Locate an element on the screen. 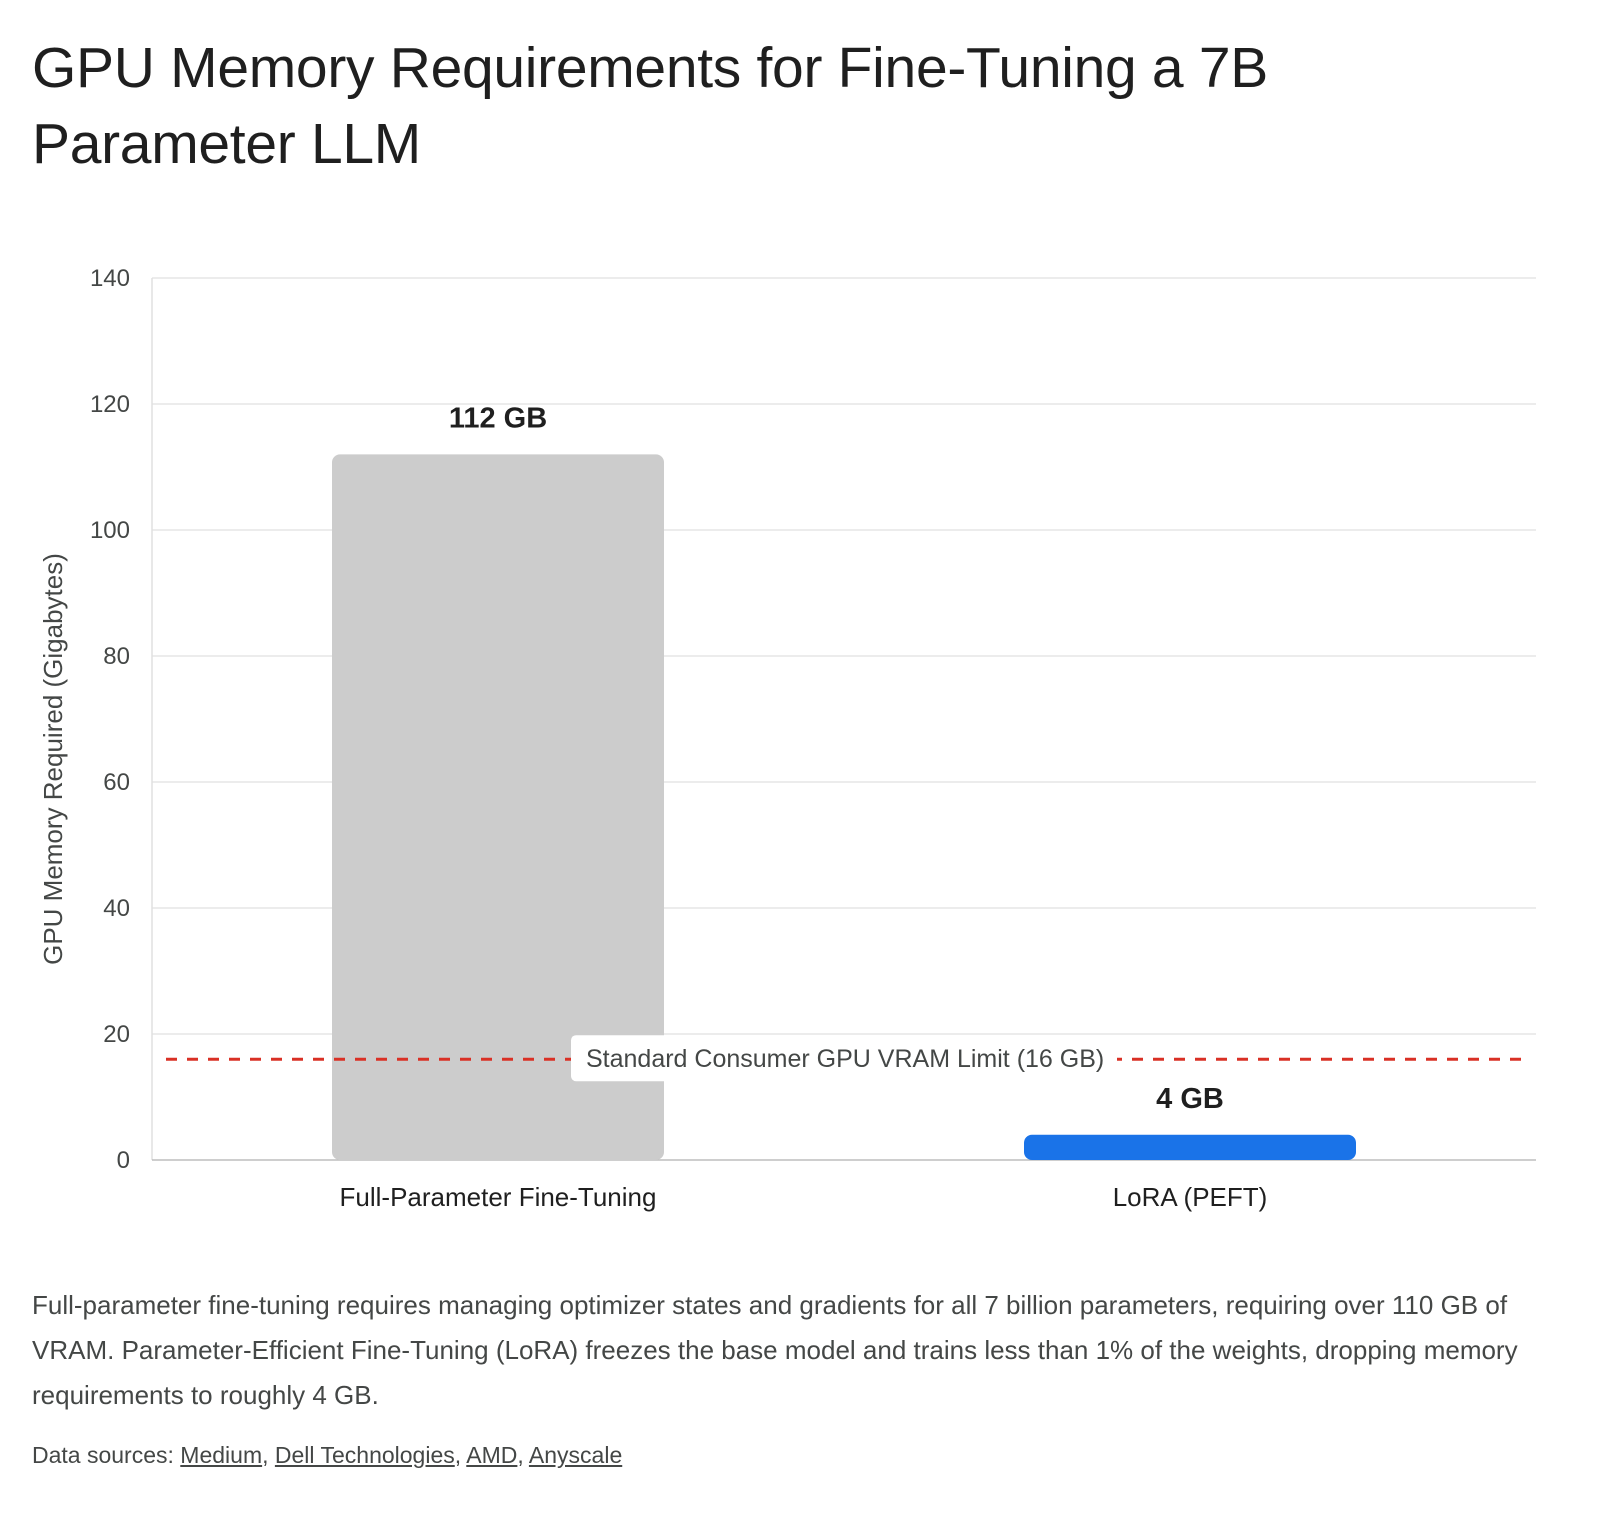  y-tick-label-20: 20 is located at coordinates (116, 1034).